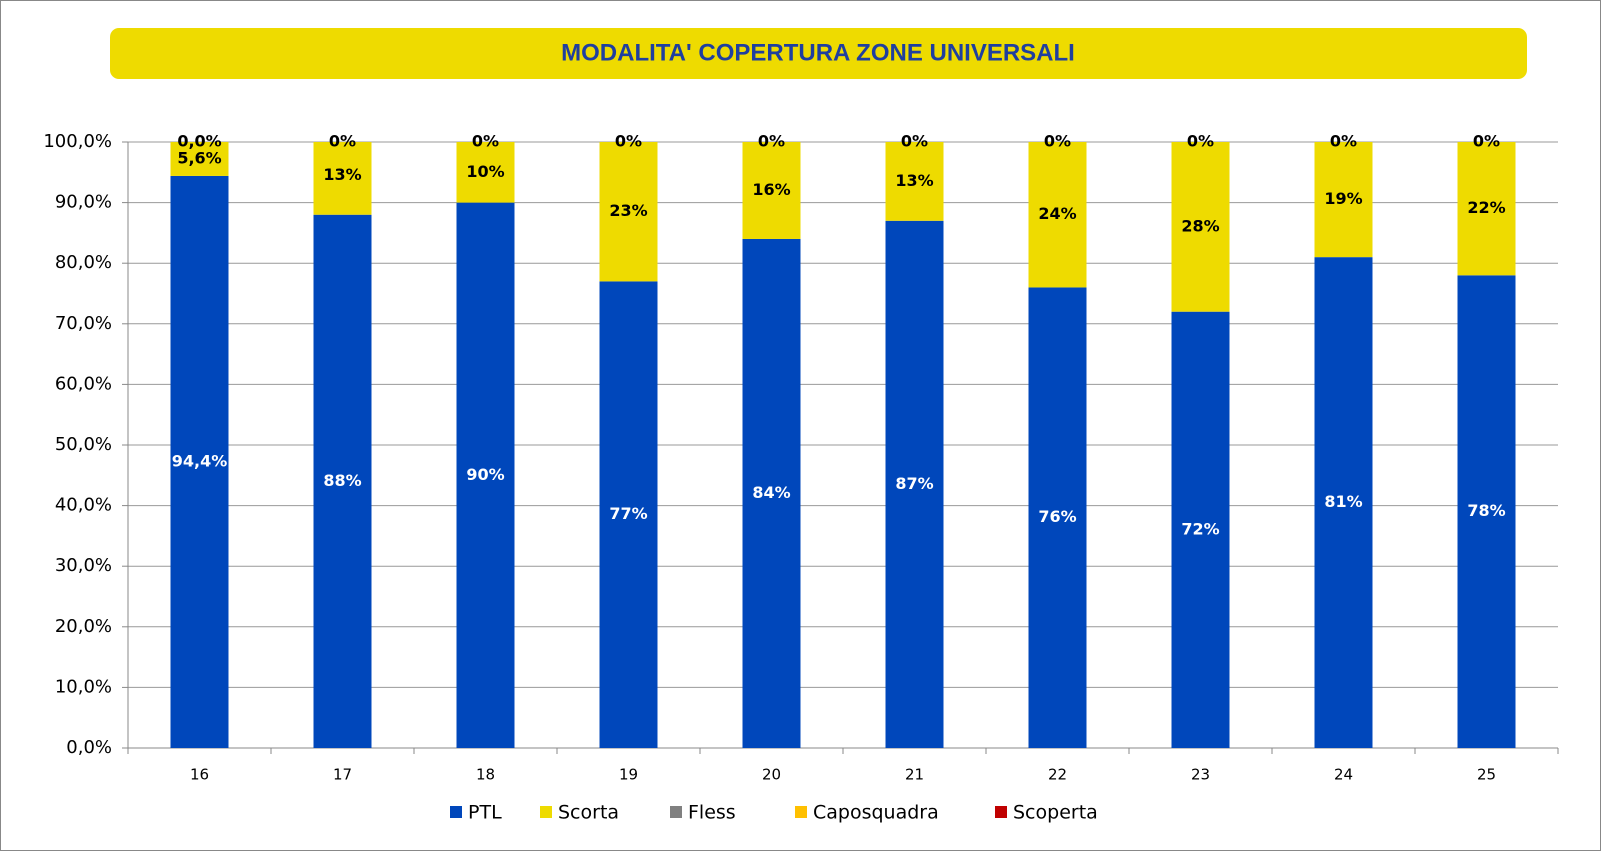  Describe the element at coordinates (83, 626) in the screenshot. I see `y-tick-label: 20,0%` at that location.